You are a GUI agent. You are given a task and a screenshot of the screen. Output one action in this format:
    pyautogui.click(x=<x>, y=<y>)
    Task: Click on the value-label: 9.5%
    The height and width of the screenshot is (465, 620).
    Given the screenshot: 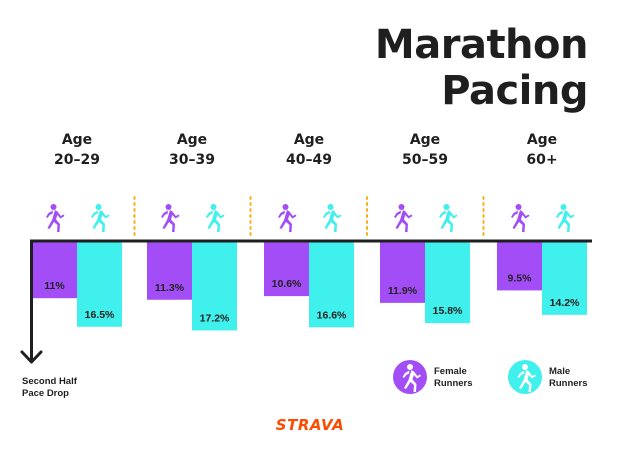 What is the action you would take?
    pyautogui.click(x=520, y=278)
    